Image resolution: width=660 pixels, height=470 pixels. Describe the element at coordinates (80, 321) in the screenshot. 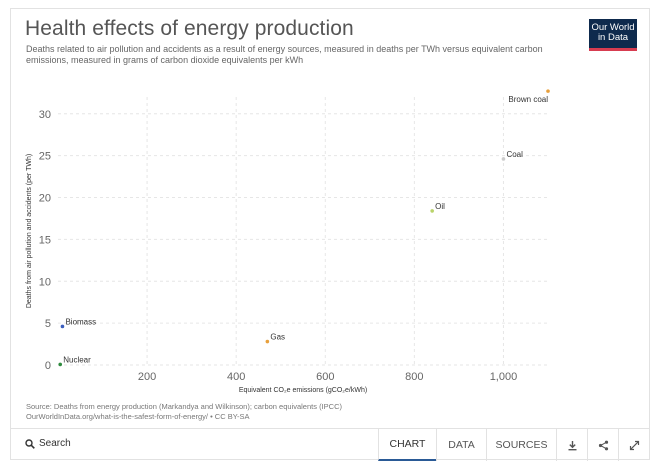

I see `data-point-label: Biomass` at that location.